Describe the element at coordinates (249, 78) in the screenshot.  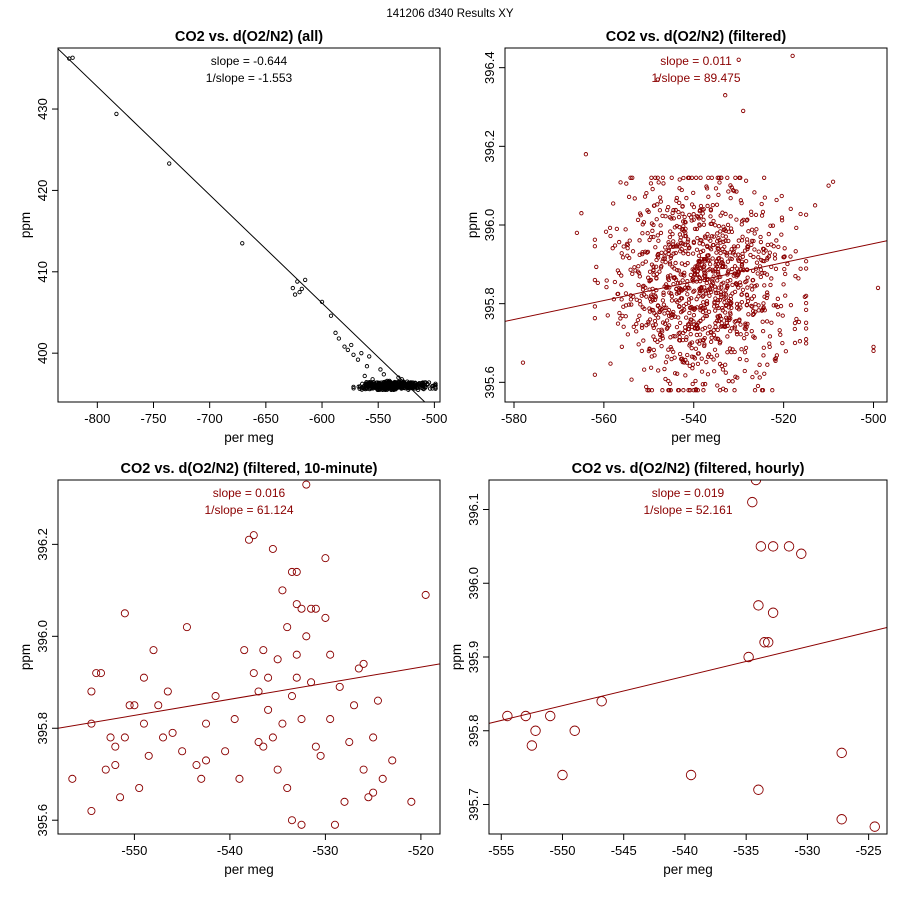
I see `inverse-slope-label: 1/slope = -1.553` at that location.